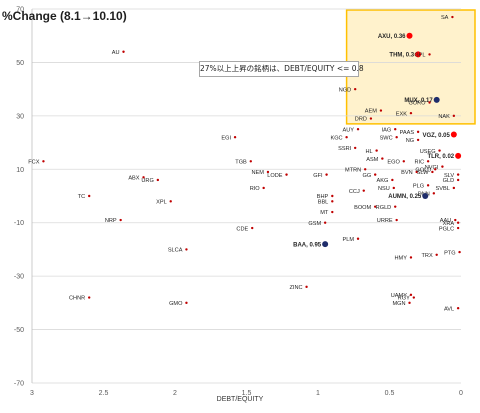 Image resolution: width=480 pixels, height=413 pixels. What do you see at coordinates (345, 149) in the screenshot?
I see `point-label: SSRI` at bounding box center [345, 149].